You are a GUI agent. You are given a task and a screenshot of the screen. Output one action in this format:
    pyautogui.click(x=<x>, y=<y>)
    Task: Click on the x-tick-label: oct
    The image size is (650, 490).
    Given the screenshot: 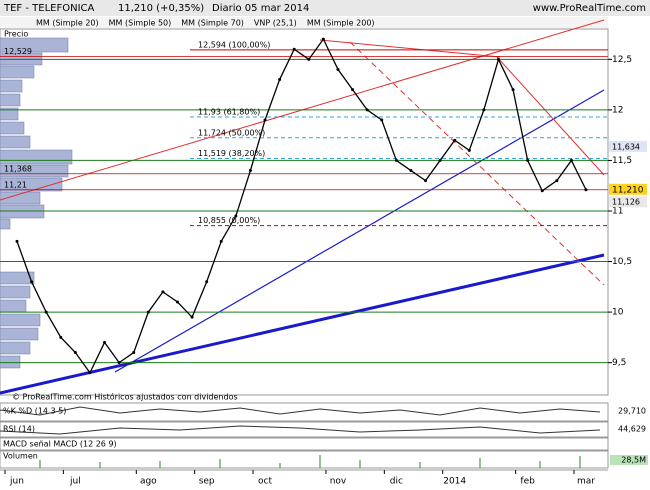 What is the action you would take?
    pyautogui.click(x=265, y=482)
    